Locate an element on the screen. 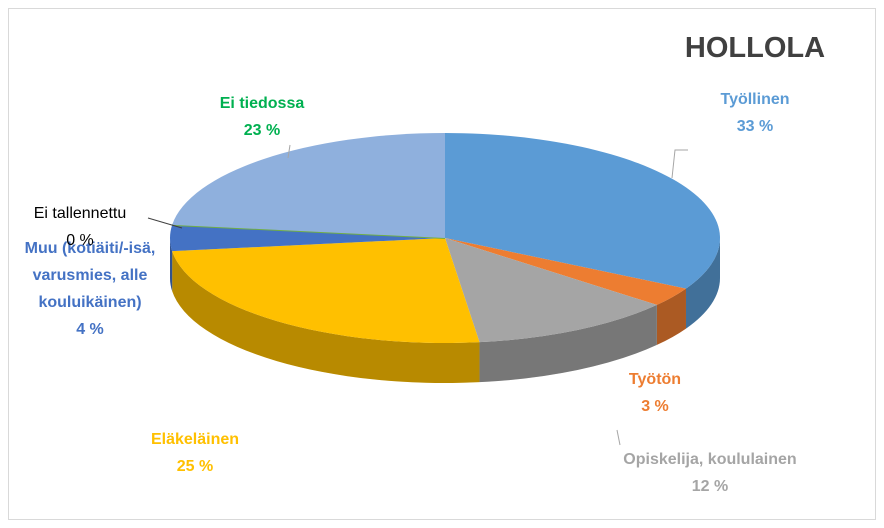 The width and height of the screenshot is (884, 528). category-label: Ei tallennettu is located at coordinates (80, 213).